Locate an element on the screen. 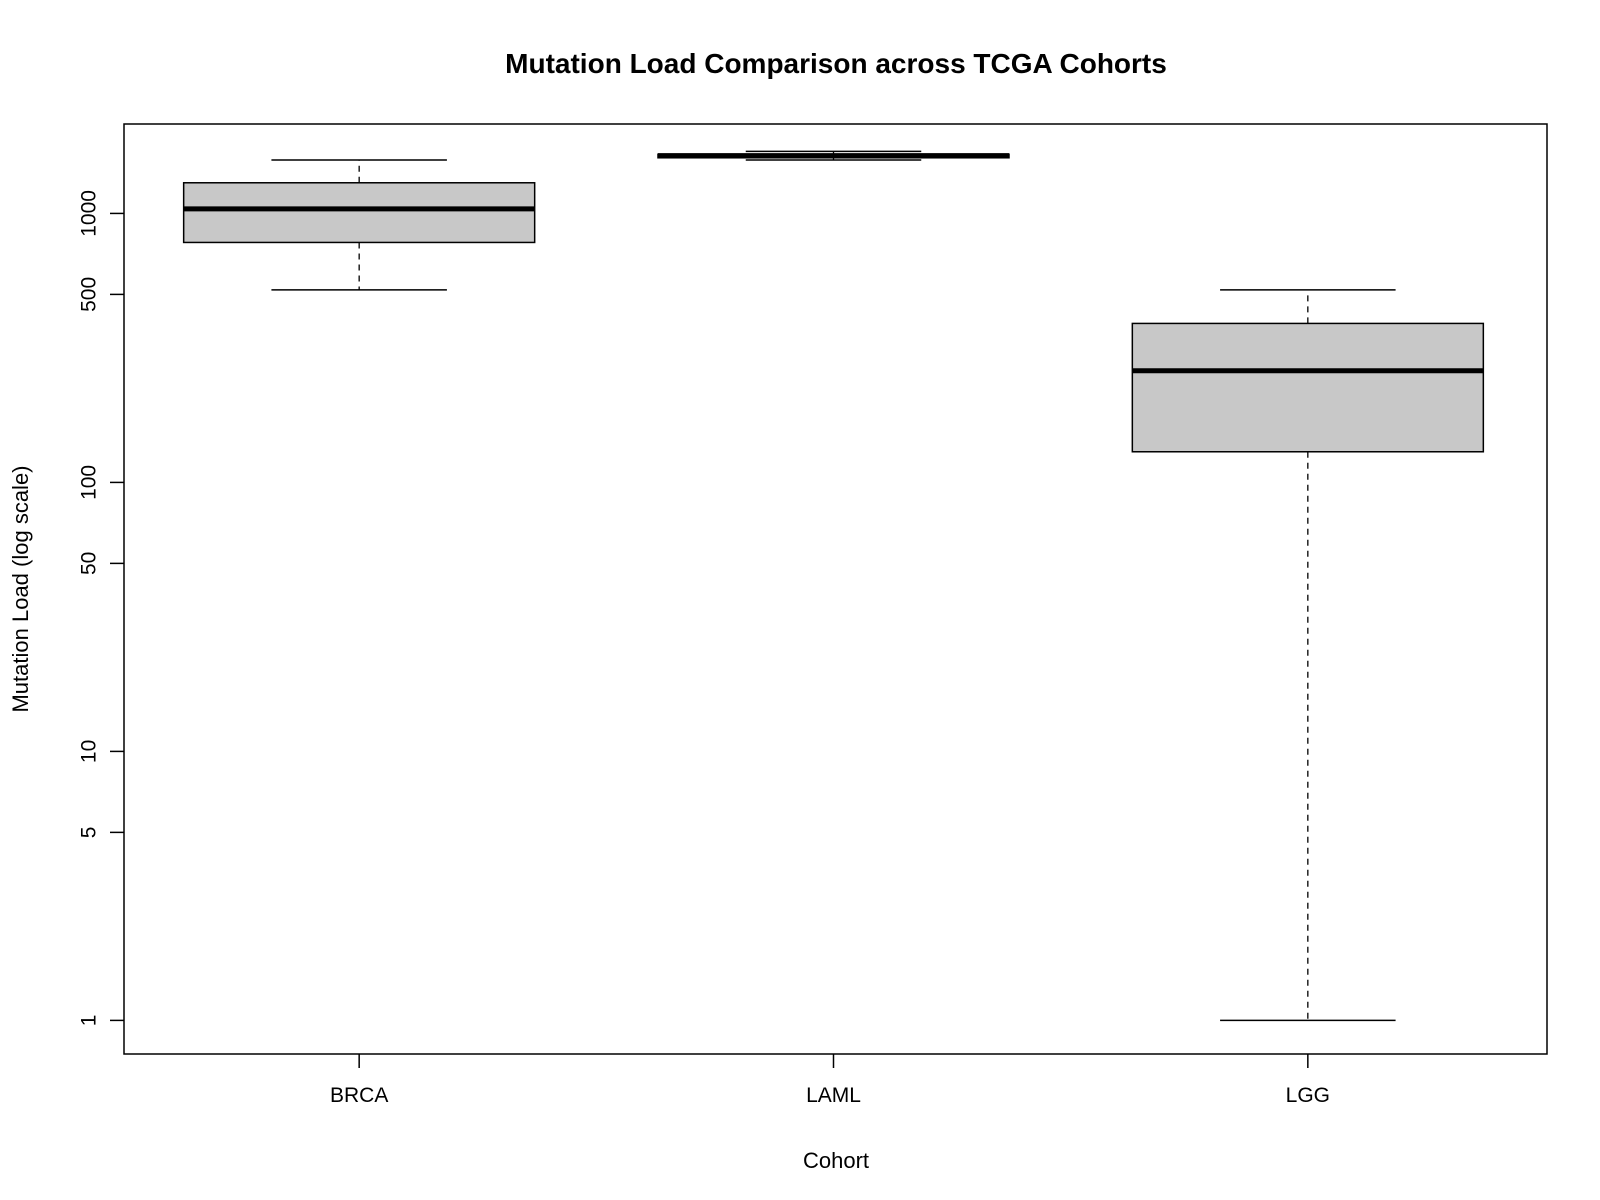  y-axis: 1 5 10 50 100 500 1000 is located at coordinates (100, 608).